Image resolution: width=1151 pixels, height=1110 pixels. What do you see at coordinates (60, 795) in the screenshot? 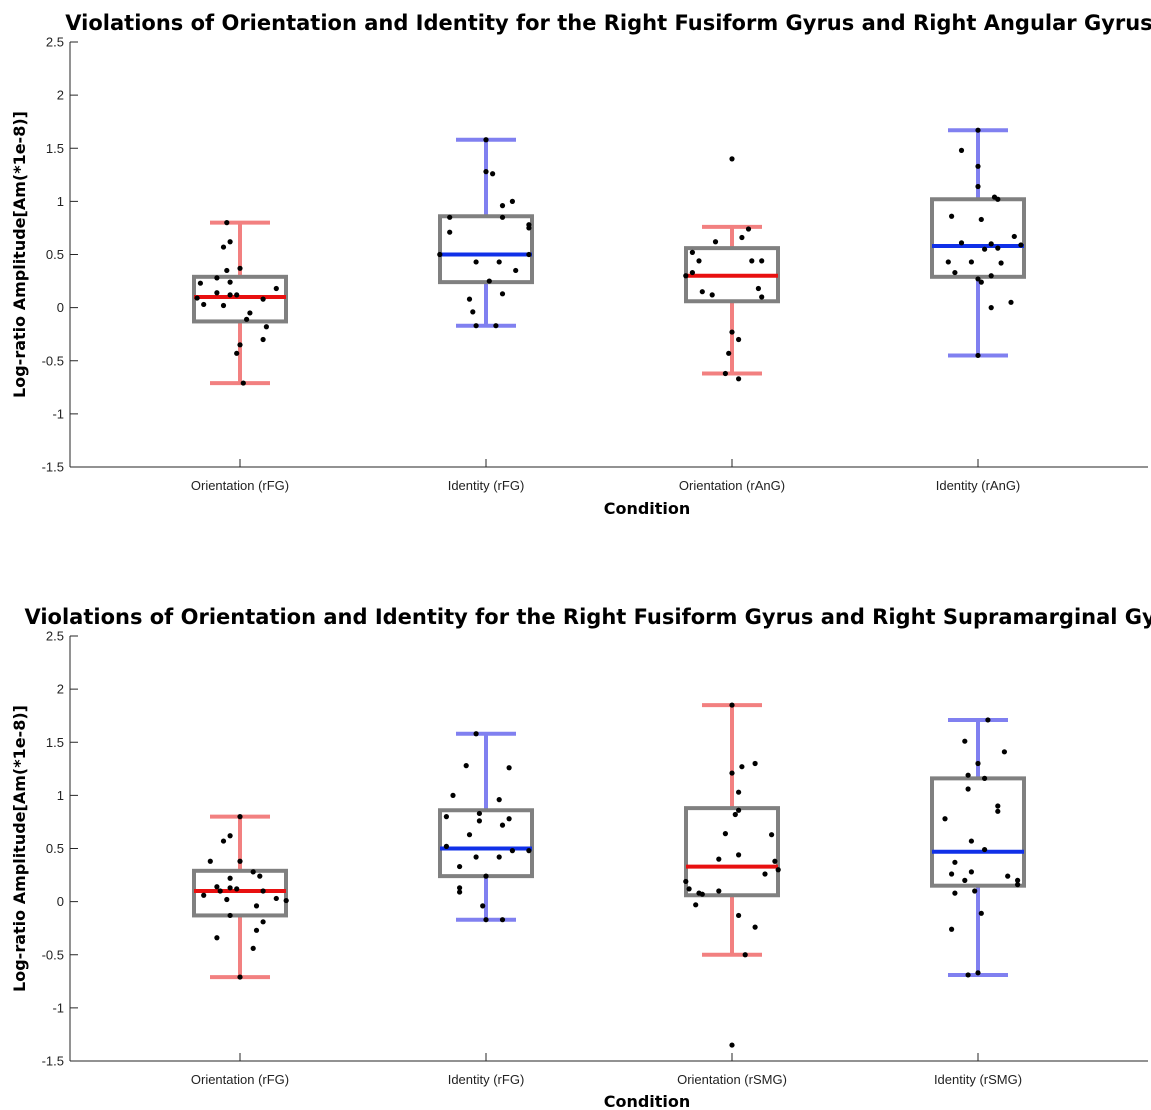
I see `y-tick-label: 1` at bounding box center [60, 795].